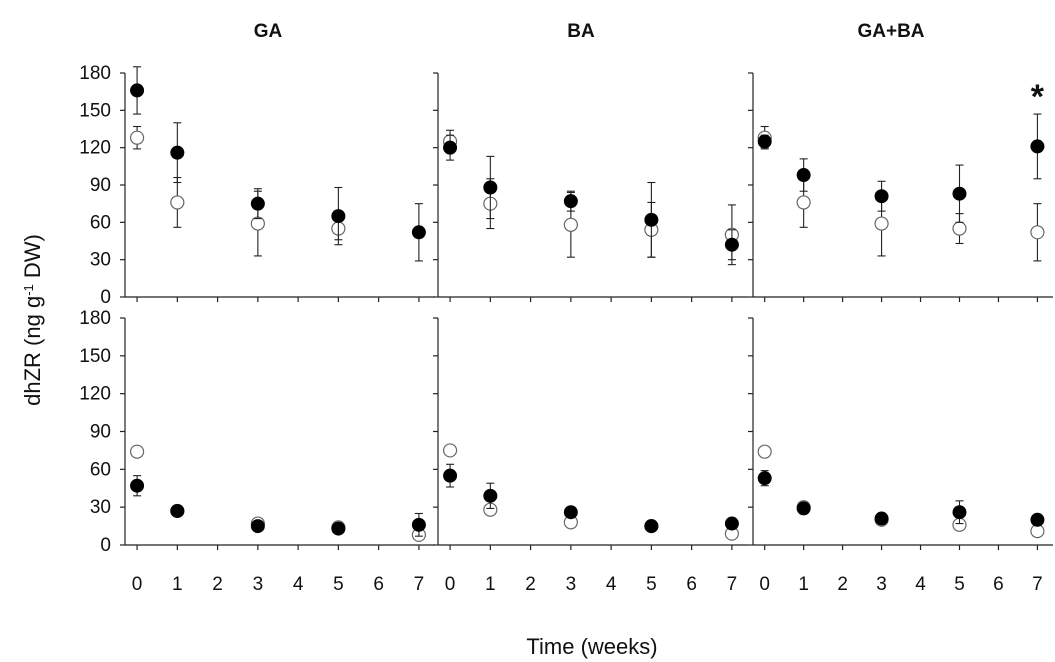 The image size is (1055, 662). What do you see at coordinates (591, 646) in the screenshot?
I see `x-axis-title: Time (weeks)` at bounding box center [591, 646].